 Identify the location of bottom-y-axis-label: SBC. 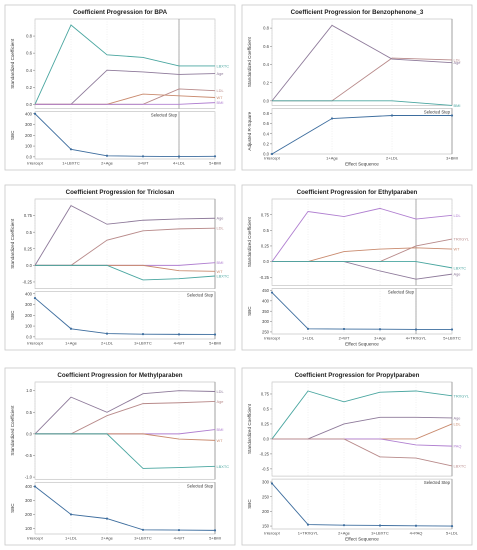
(249, 504).